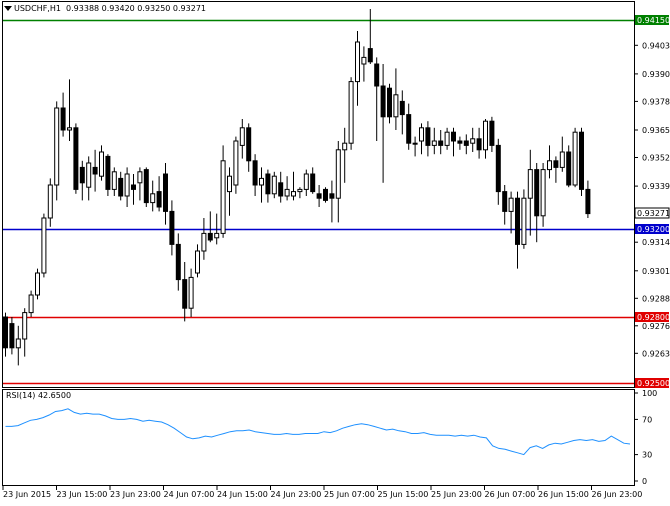  What do you see at coordinates (403, 494) in the screenshot?
I see `time-tick-label: 25 Jun 15:00` at bounding box center [403, 494].